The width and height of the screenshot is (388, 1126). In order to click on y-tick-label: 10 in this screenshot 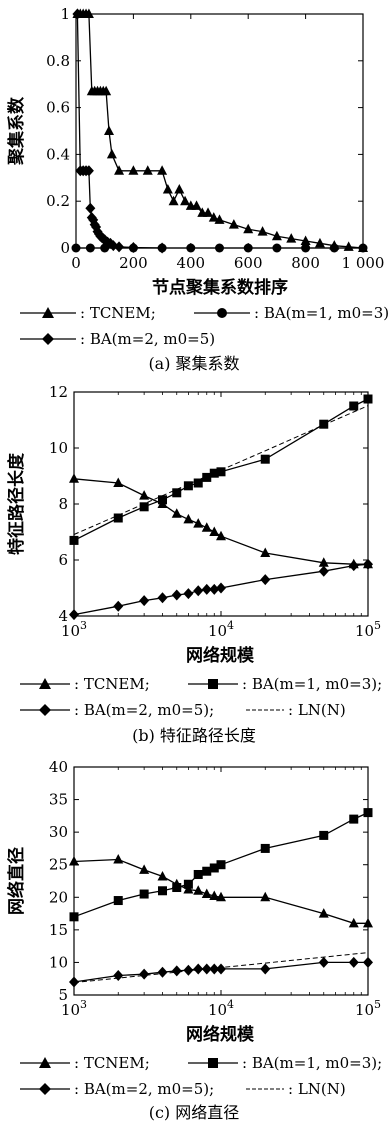, I will do `click(58, 448)`.